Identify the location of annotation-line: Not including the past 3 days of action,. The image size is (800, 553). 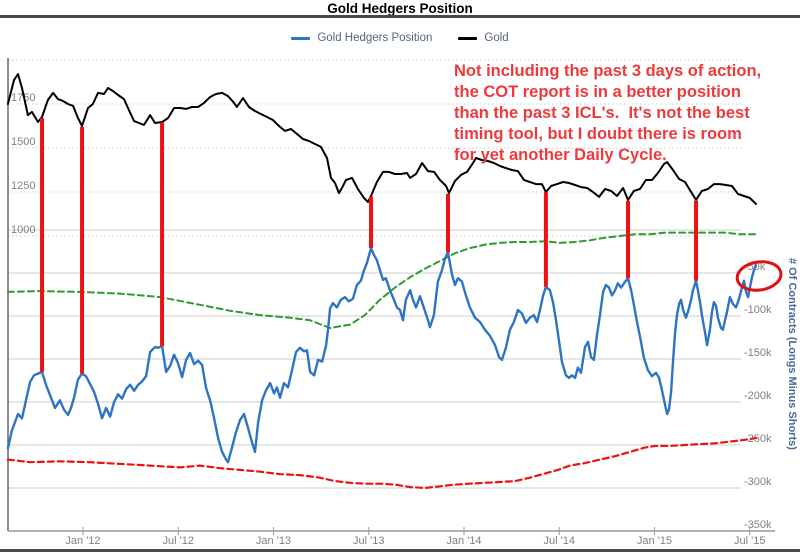
(608, 71).